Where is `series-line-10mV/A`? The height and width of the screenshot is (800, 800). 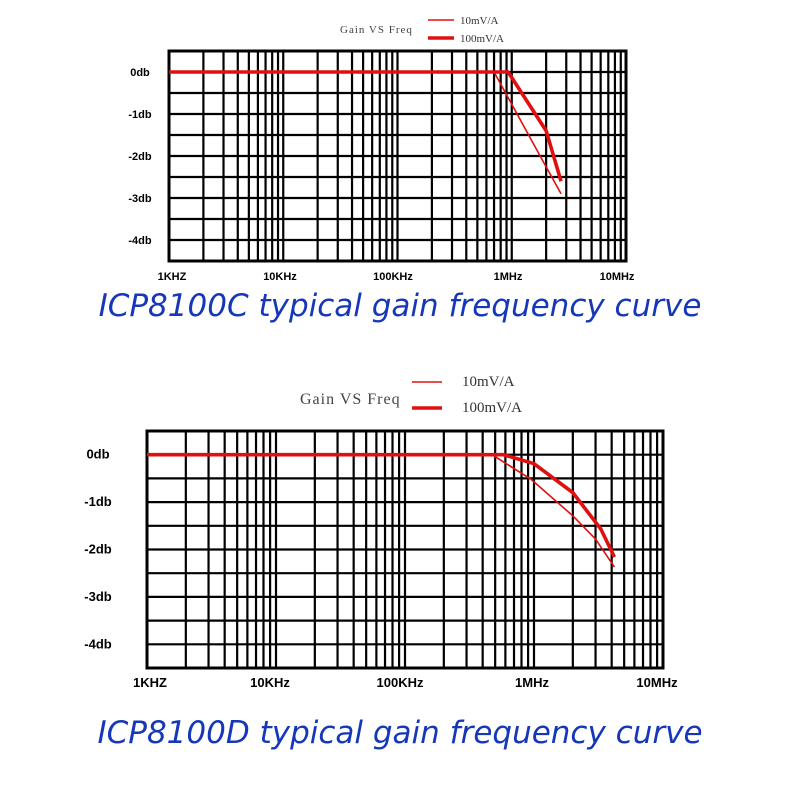
series-line-10mV/A is located at coordinates (365, 133).